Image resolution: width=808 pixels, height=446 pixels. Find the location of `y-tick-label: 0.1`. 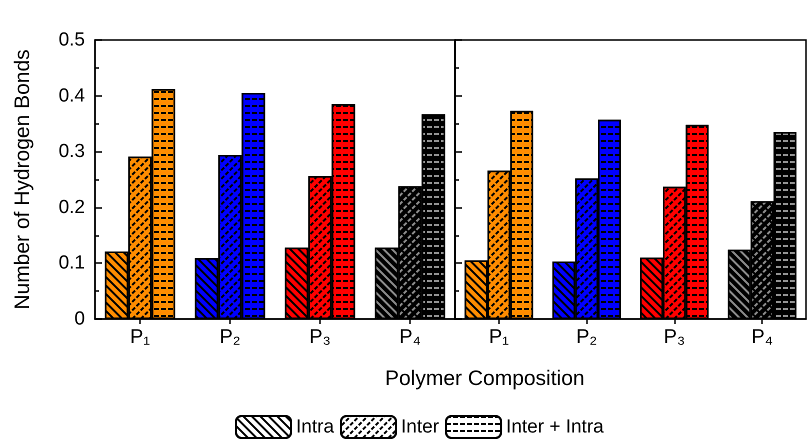

y-tick-label: 0.1 is located at coordinates (71, 263).